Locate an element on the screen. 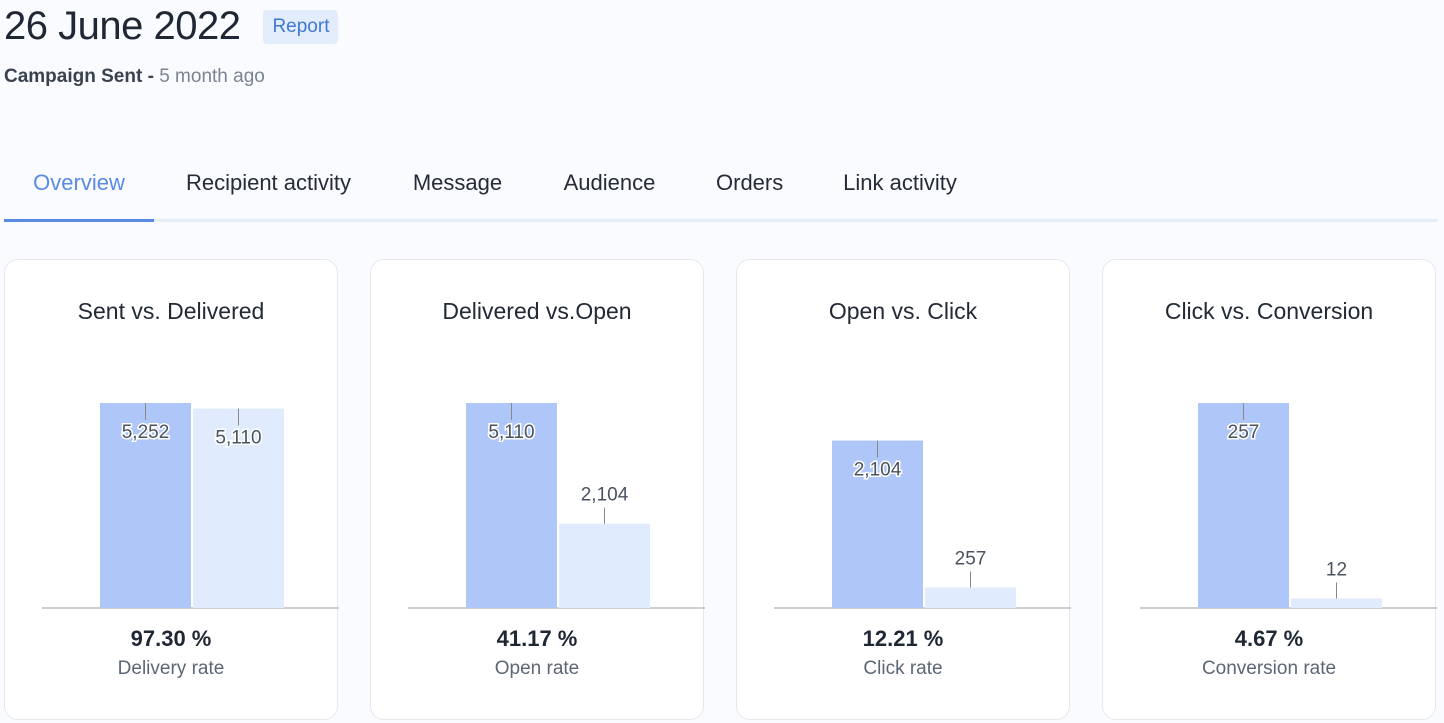 The image size is (1444, 723). tab-orders: Orders is located at coordinates (750, 182).